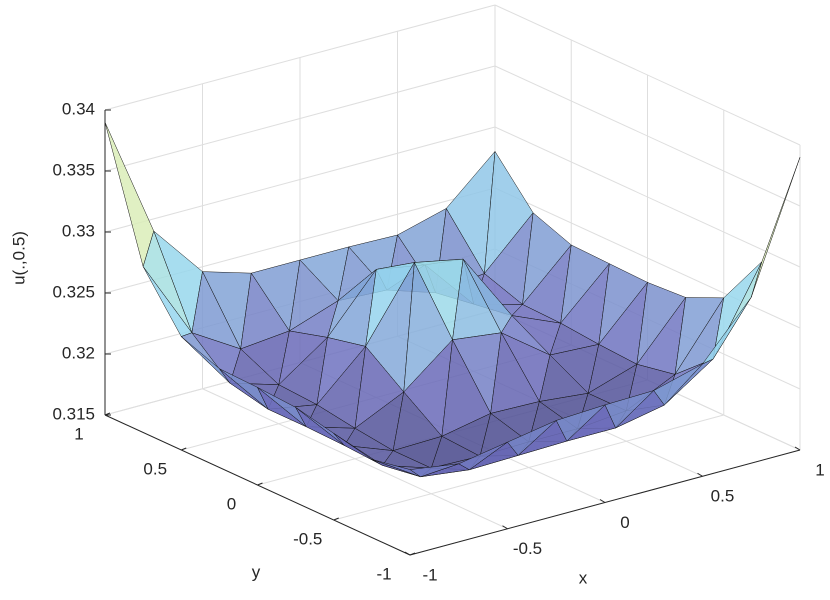 This screenshot has width=830, height=600. I want to click on x-tick-label: 0.5, so click(723, 496).